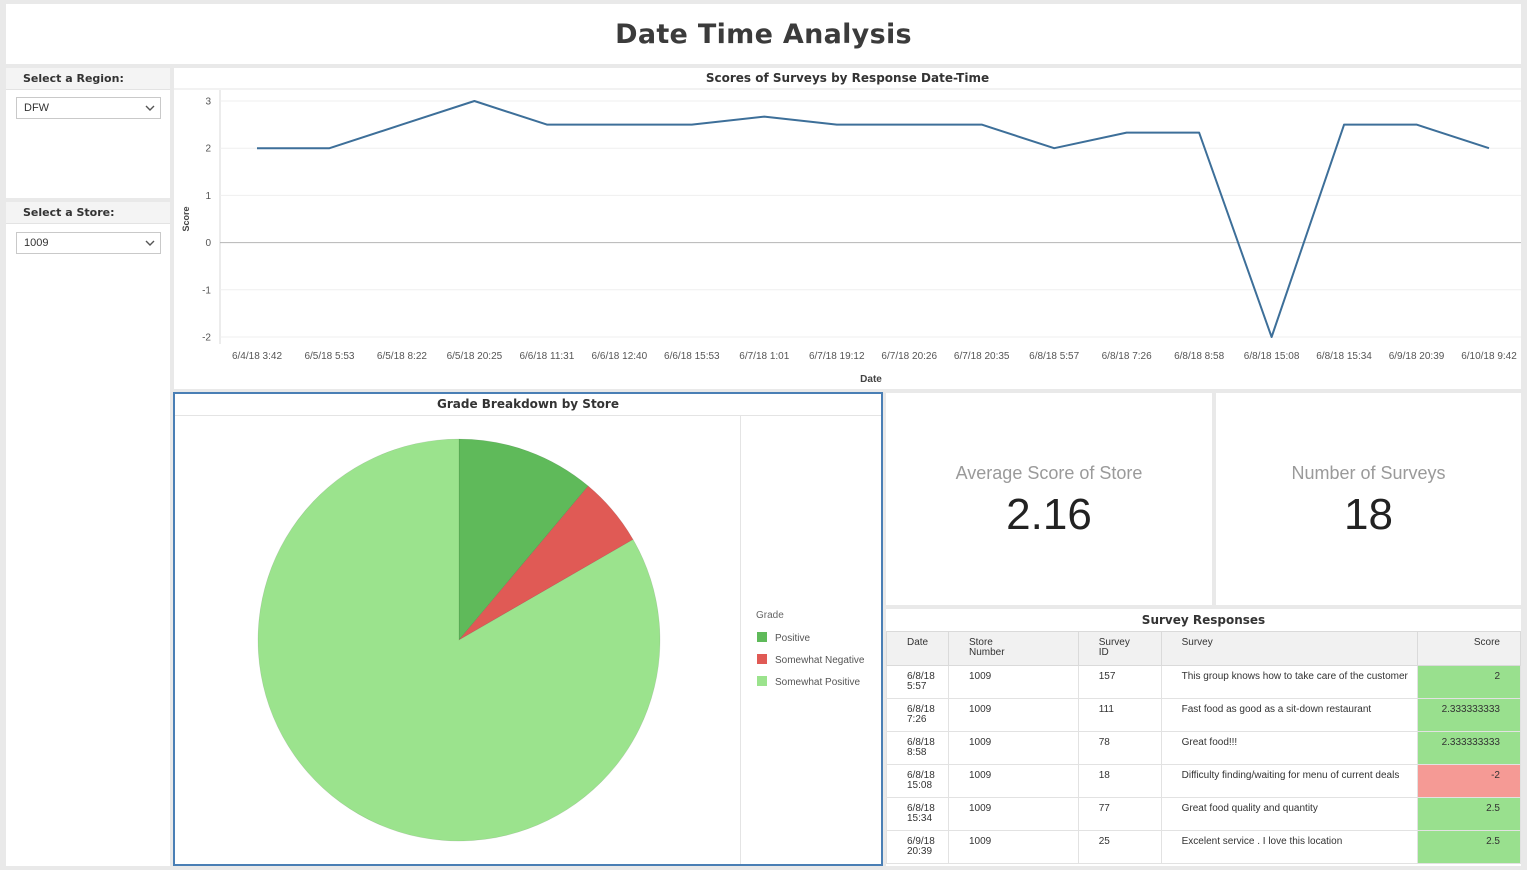 This screenshot has height=870, width=1527. What do you see at coordinates (1119, 814) in the screenshot?
I see `cell-survey-id: 77` at bounding box center [1119, 814].